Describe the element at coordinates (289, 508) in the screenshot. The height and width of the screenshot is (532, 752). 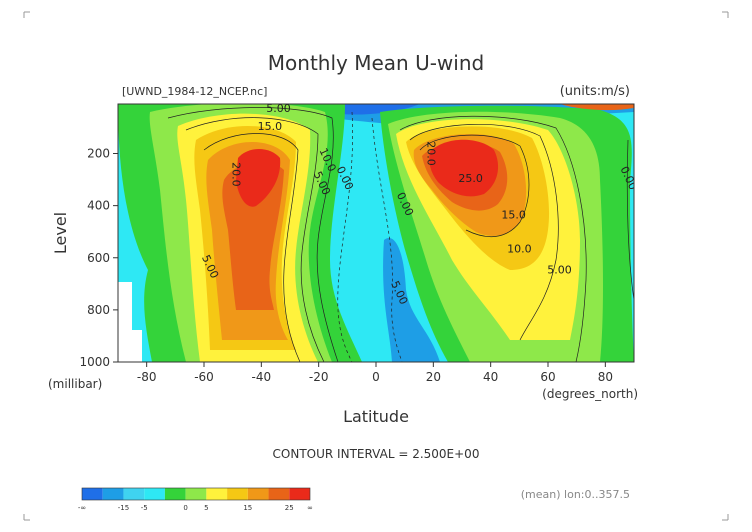
I see `colorbar-label: 25` at that location.